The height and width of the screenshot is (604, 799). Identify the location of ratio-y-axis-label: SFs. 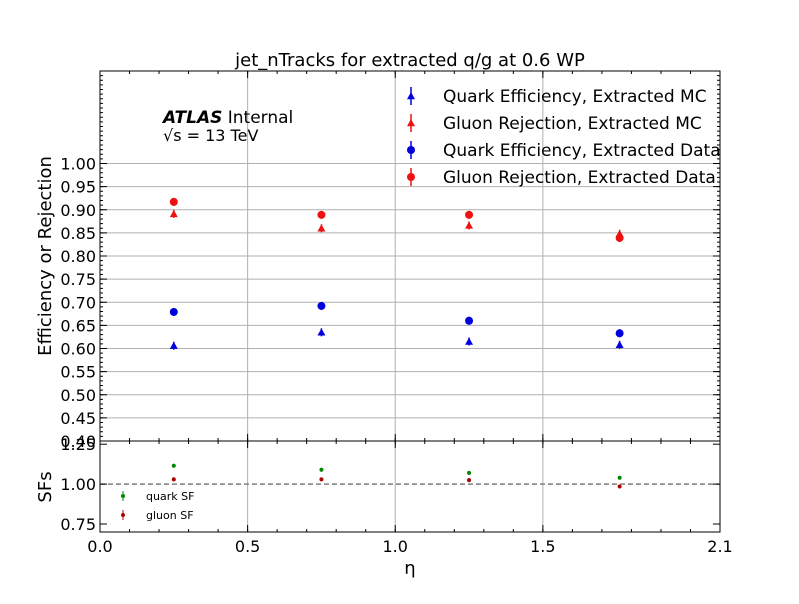
(45, 486).